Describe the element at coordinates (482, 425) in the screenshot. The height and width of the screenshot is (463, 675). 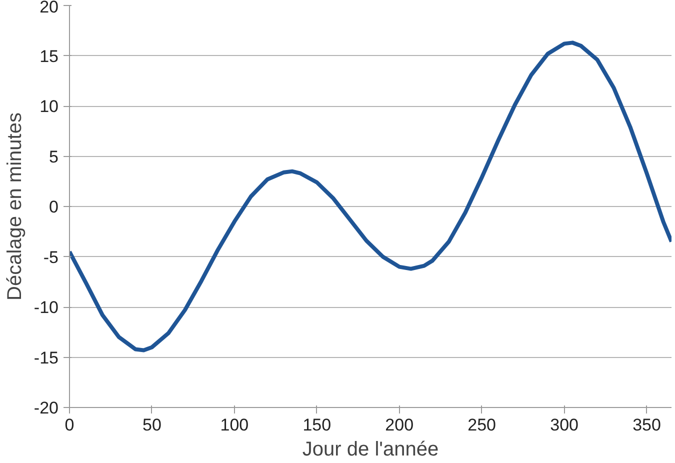
I see `x-tick-label: 250` at that location.